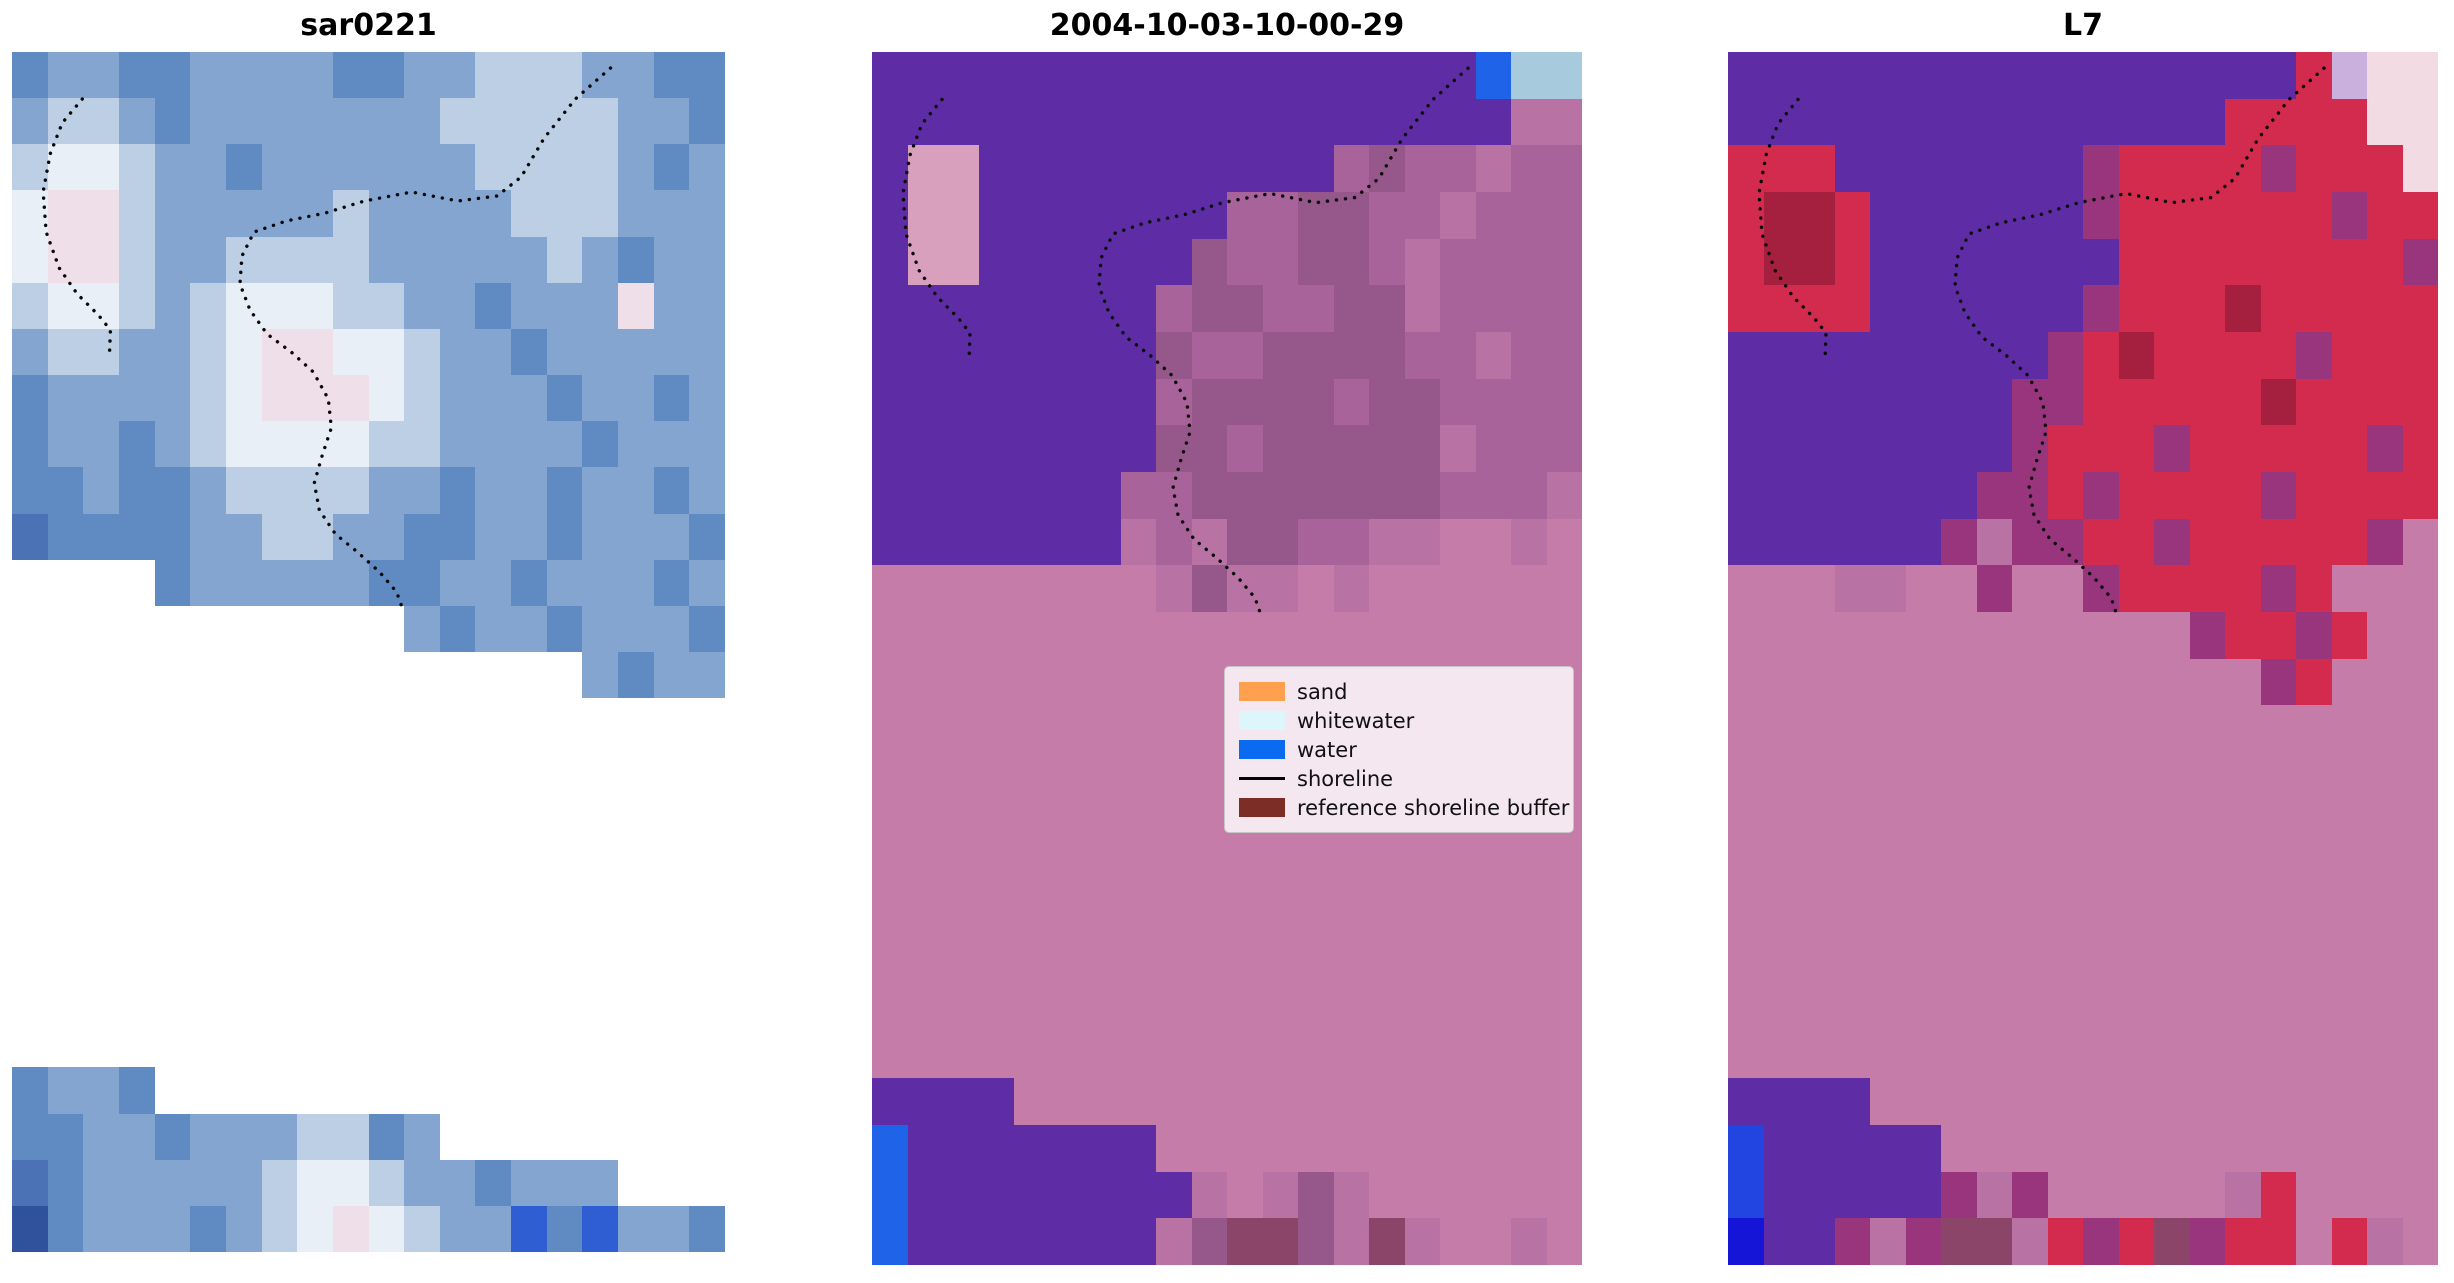 Image resolution: width=2454 pixels, height=1283 pixels. I want to click on legend-row: shoreline, so click(1399, 778).